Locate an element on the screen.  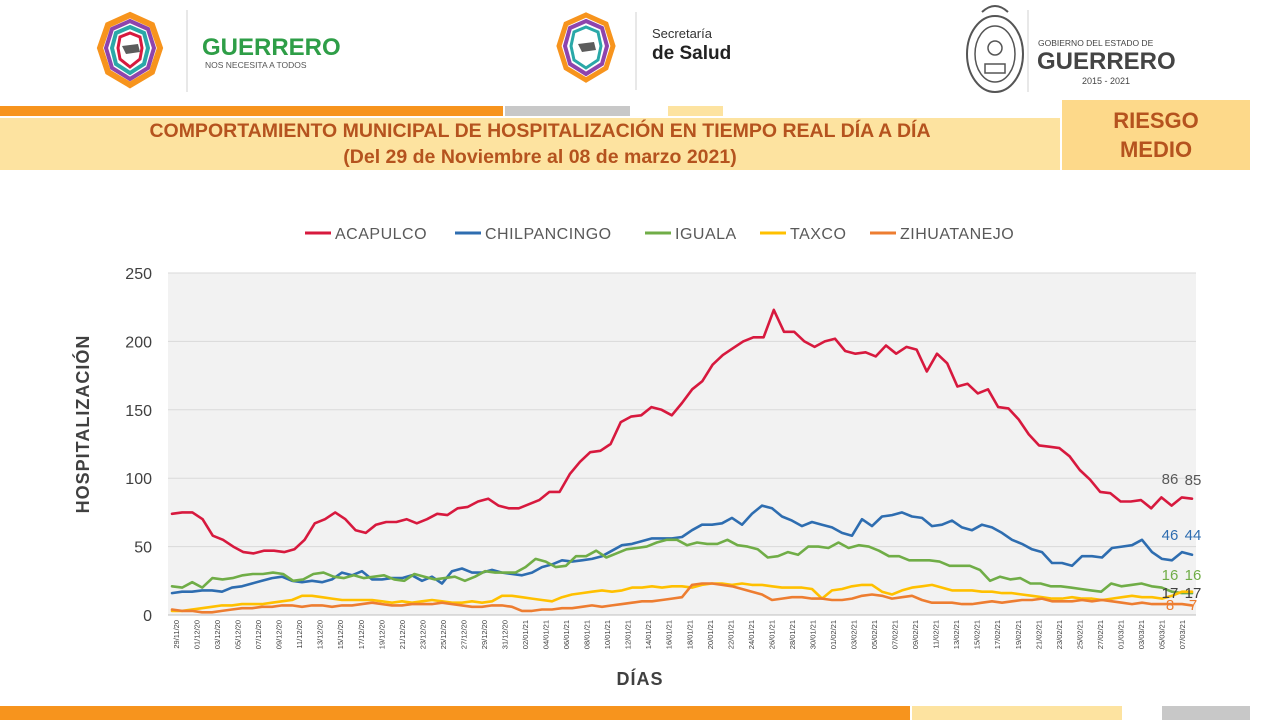
end-value-label: 16 is located at coordinates (1170, 575).